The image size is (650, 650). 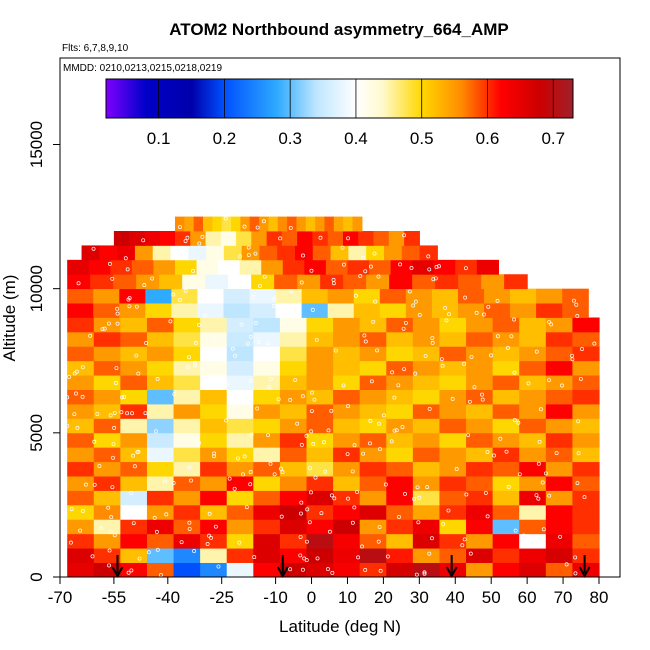 I want to click on x-tick-label: 40, so click(x=455, y=597).